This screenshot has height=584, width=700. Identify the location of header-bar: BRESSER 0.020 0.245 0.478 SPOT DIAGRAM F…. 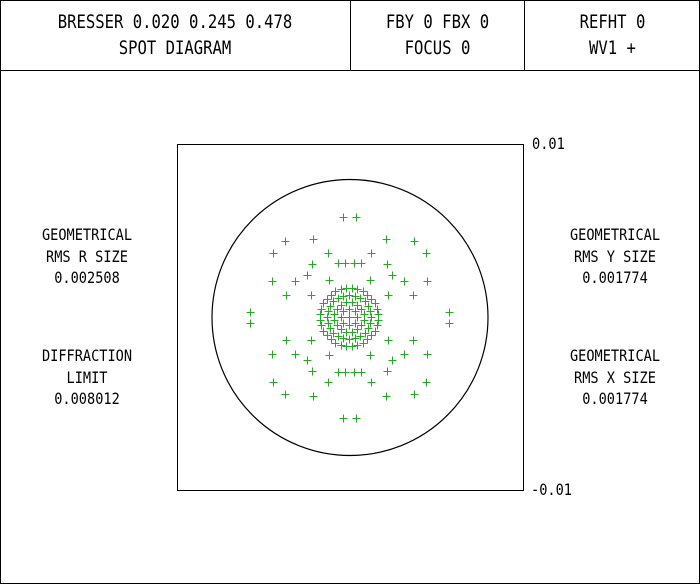
(350, 35).